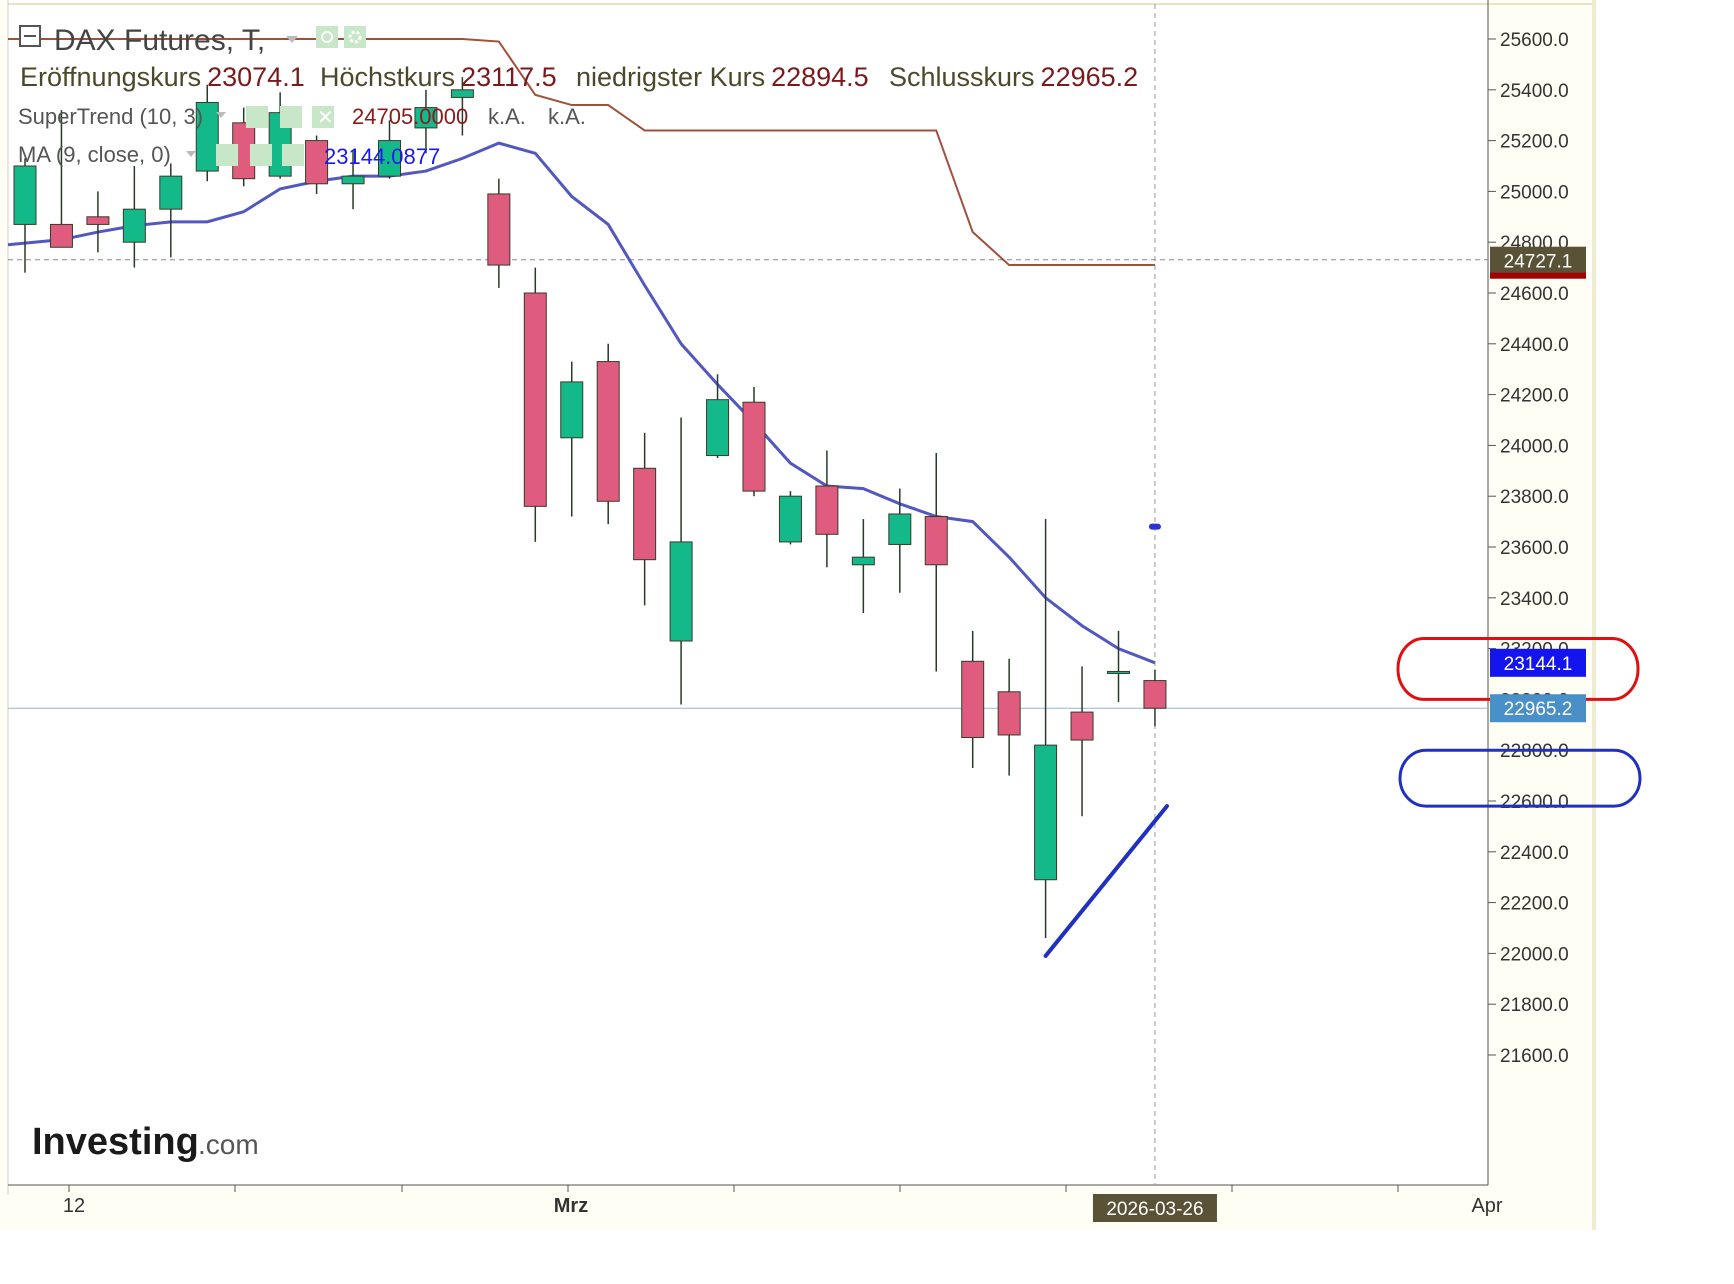  What do you see at coordinates (1538, 275) in the screenshot?
I see `supertrend-tag-accent` at bounding box center [1538, 275].